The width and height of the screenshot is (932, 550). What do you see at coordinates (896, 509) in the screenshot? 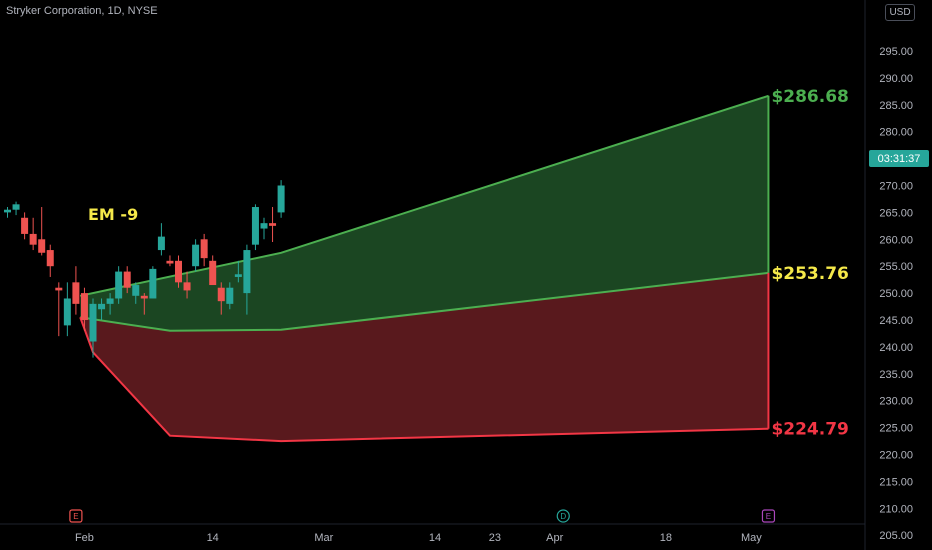
I see `price-tick: 210.00` at bounding box center [896, 509].